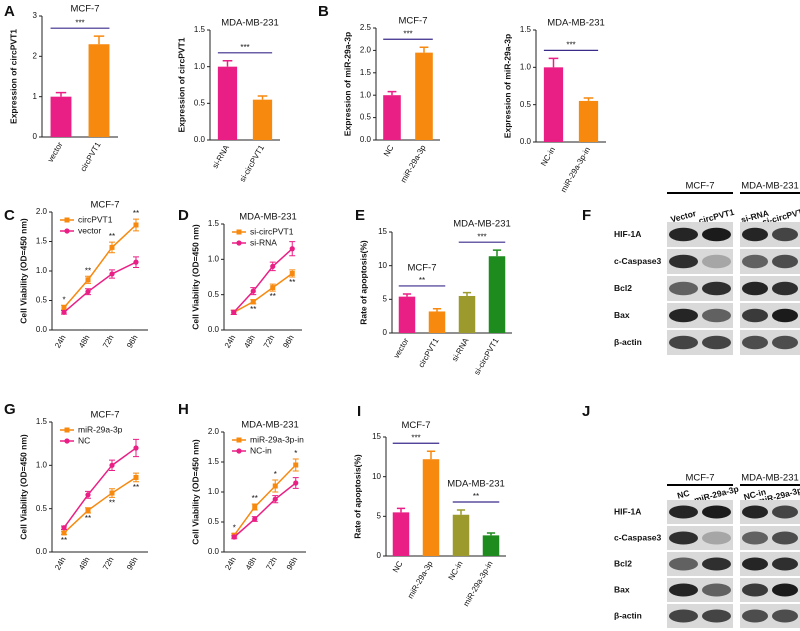 This screenshot has height=631, width=800. I want to click on legend-label: circPVT1, so click(95, 219).